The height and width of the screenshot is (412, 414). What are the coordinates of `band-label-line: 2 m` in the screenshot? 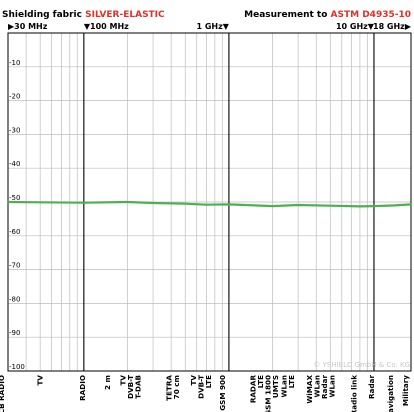 It's located at (107, 382).